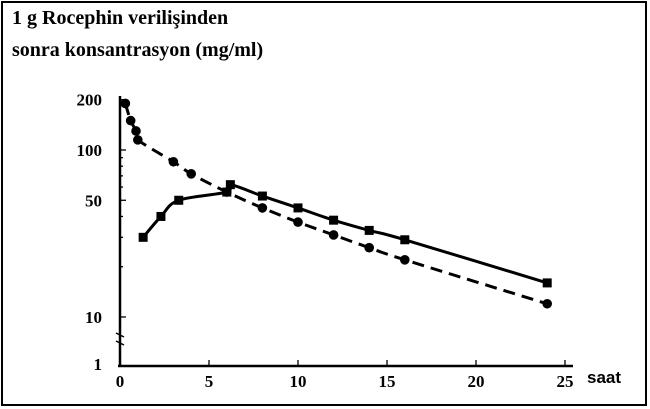  I want to click on x-tick-label: 15, so click(387, 381).